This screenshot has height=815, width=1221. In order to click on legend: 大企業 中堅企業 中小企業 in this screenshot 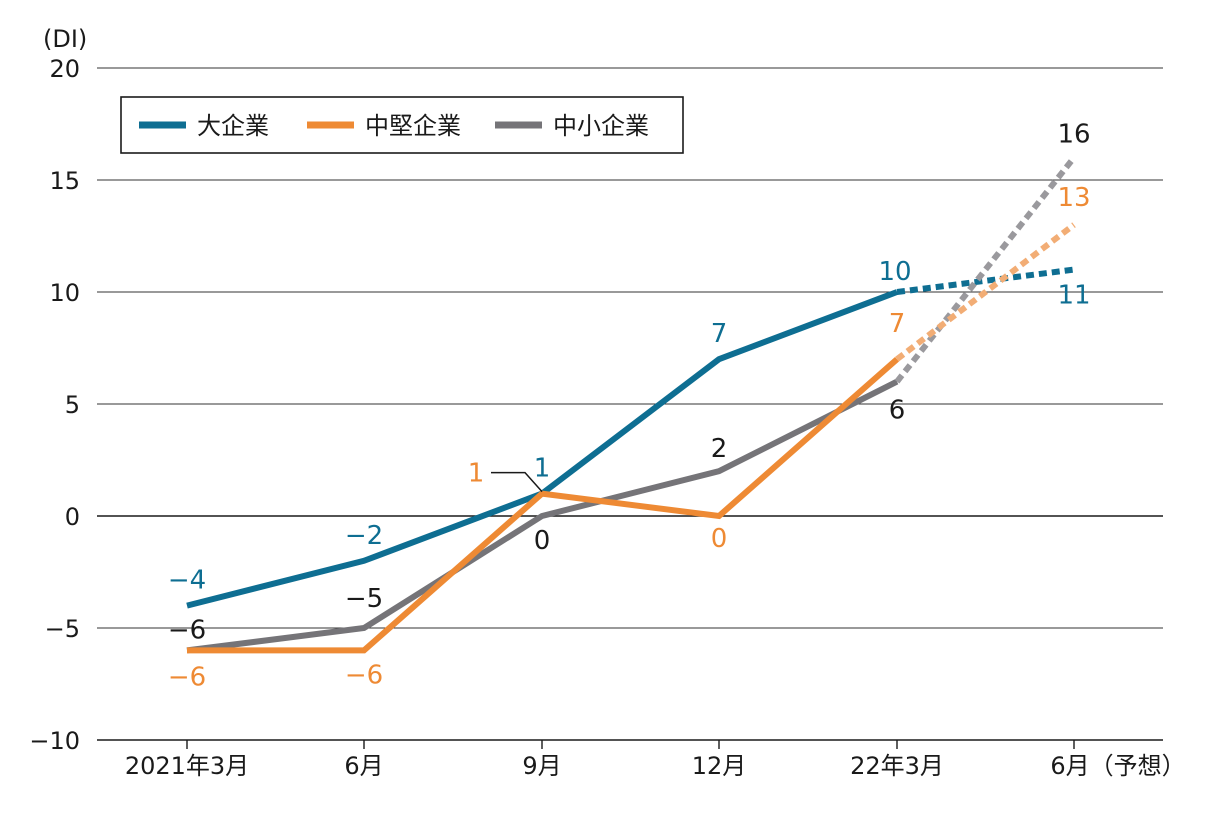, I will do `click(402, 125)`.